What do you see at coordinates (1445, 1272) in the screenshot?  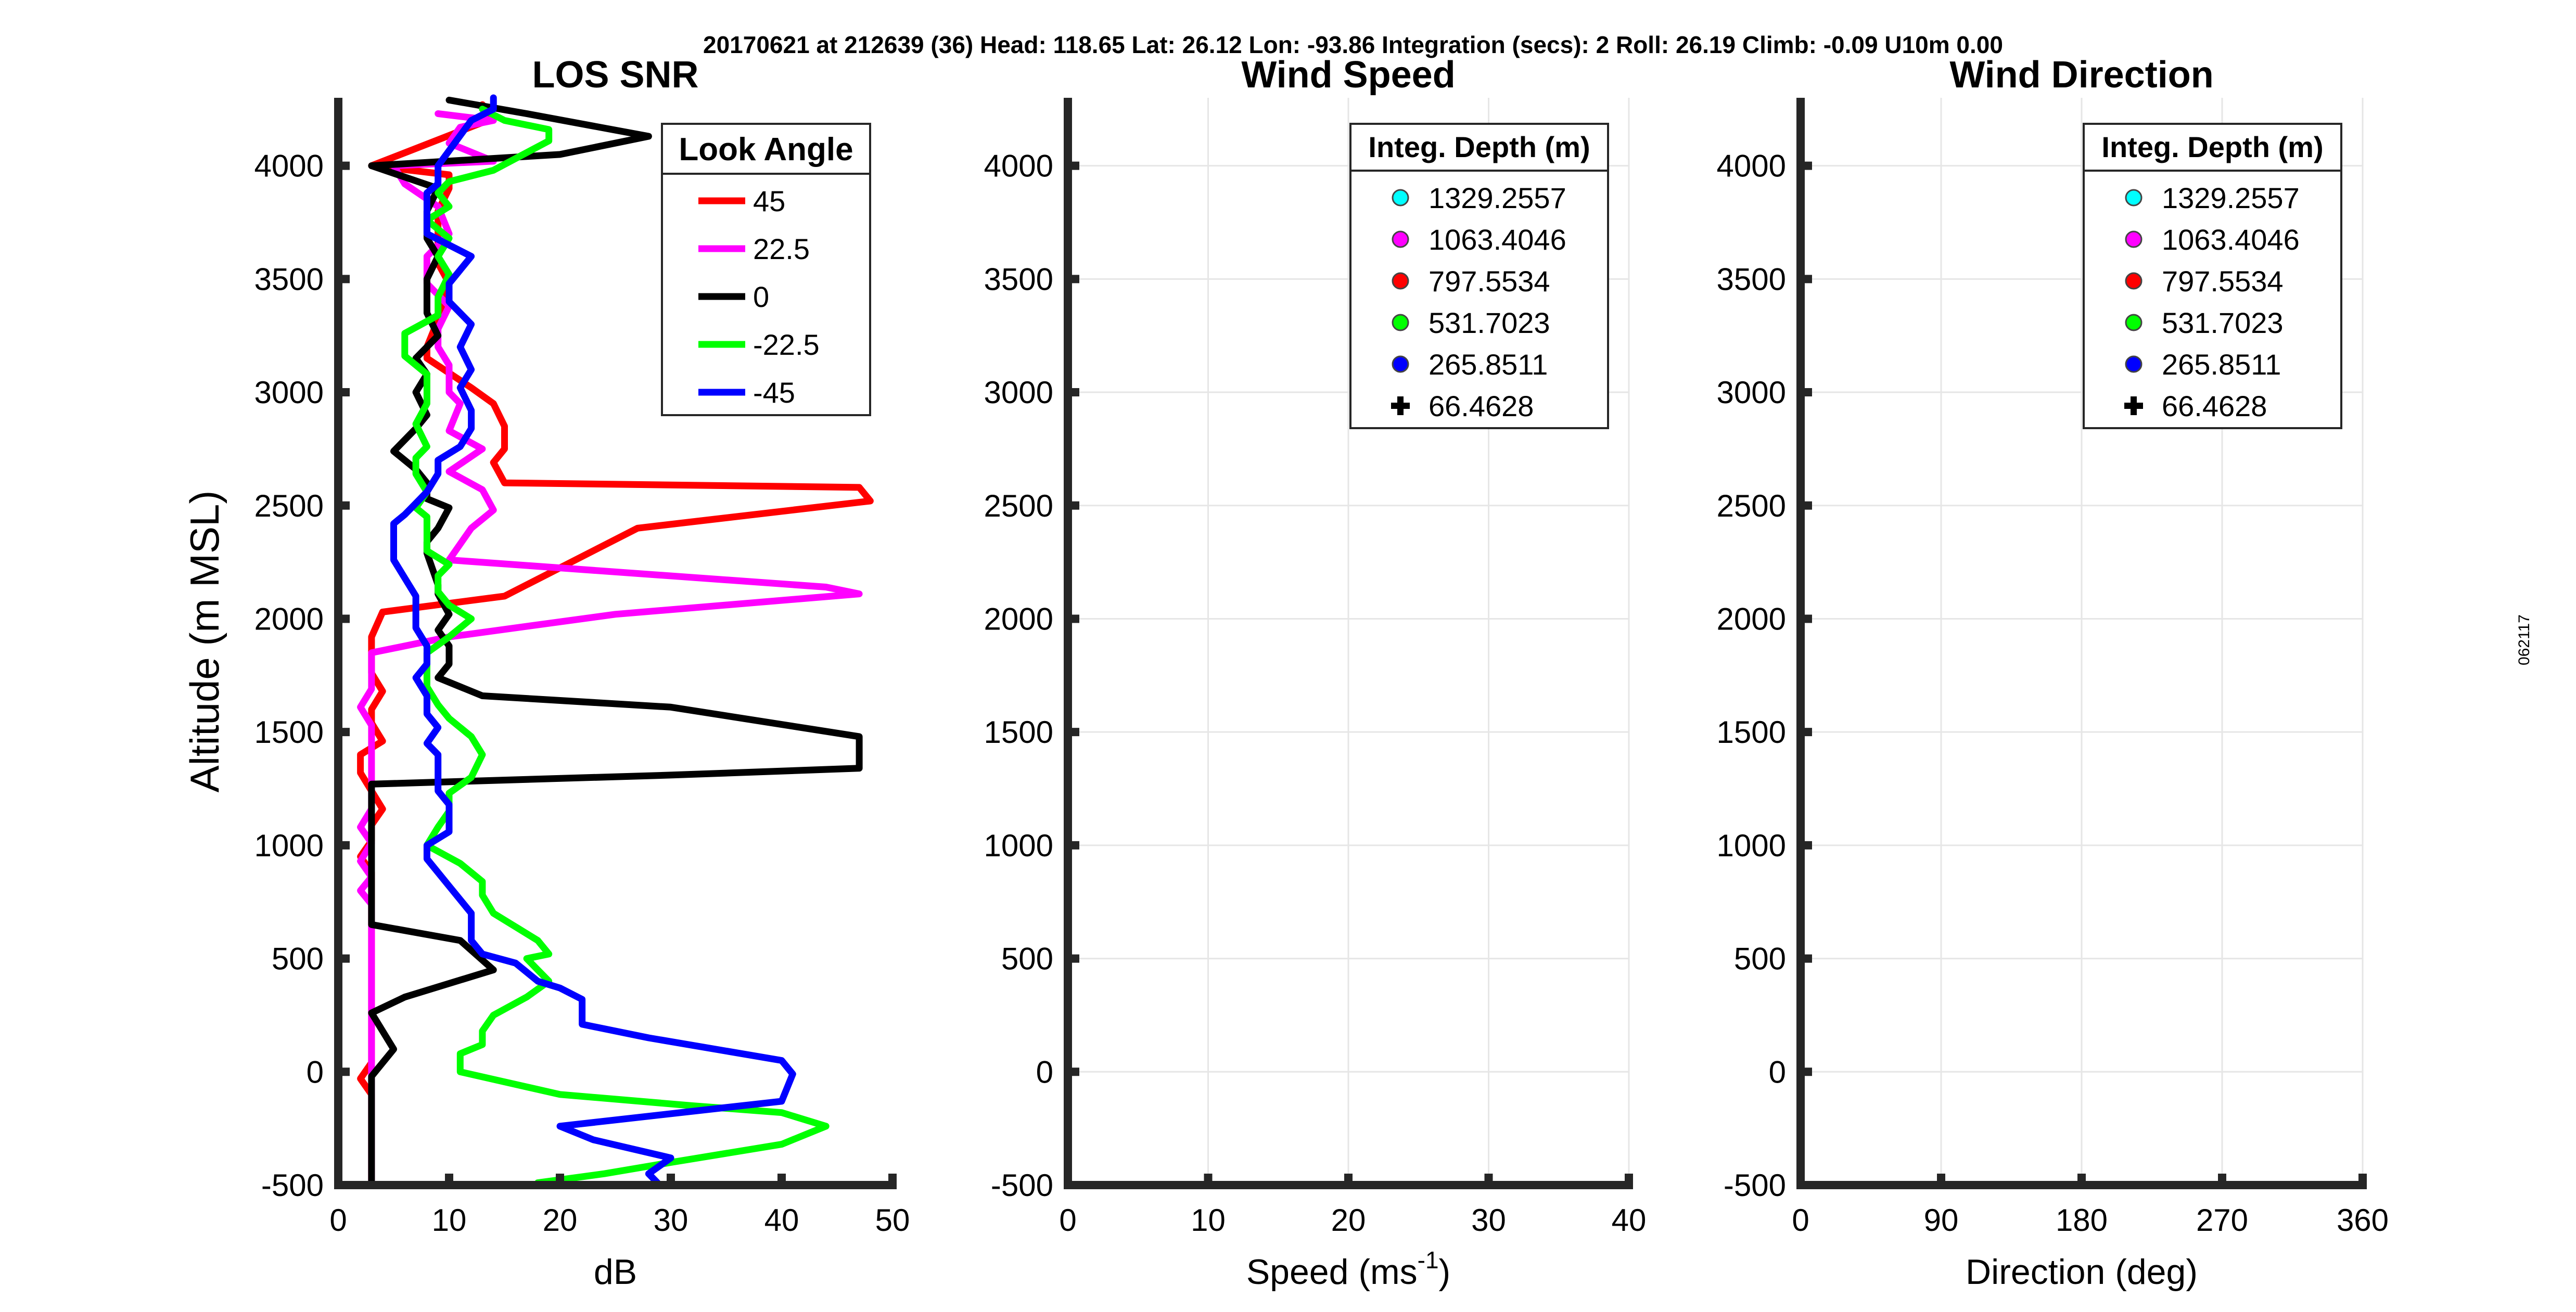 I see `x-axis-label-tail: )` at bounding box center [1445, 1272].